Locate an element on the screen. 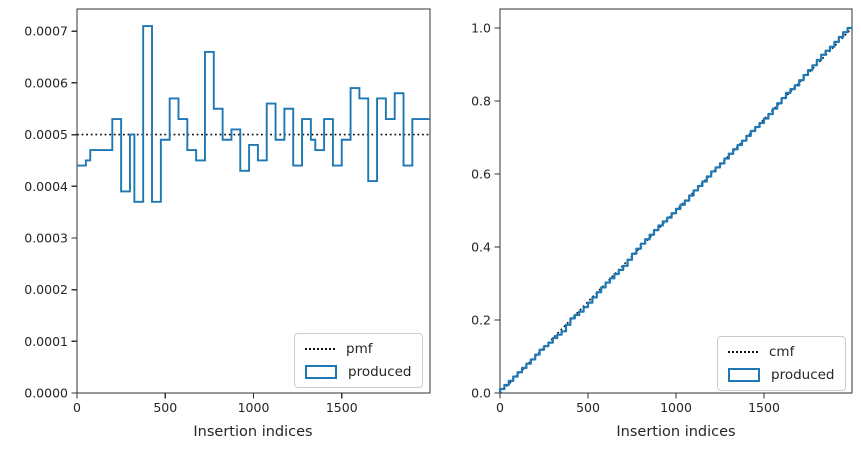  y-tick-label: 0.0003 is located at coordinates (46, 237).